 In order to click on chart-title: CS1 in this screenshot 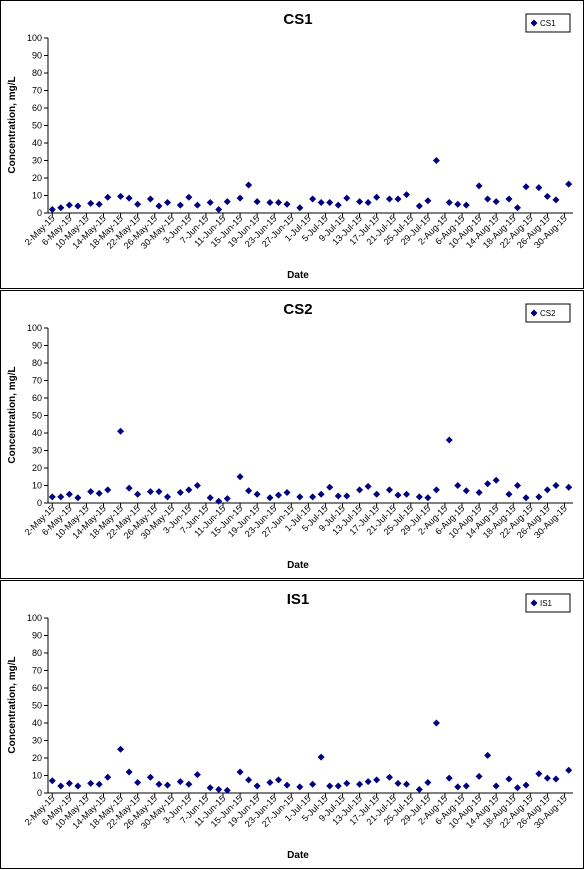, I will do `click(297, 19)`.